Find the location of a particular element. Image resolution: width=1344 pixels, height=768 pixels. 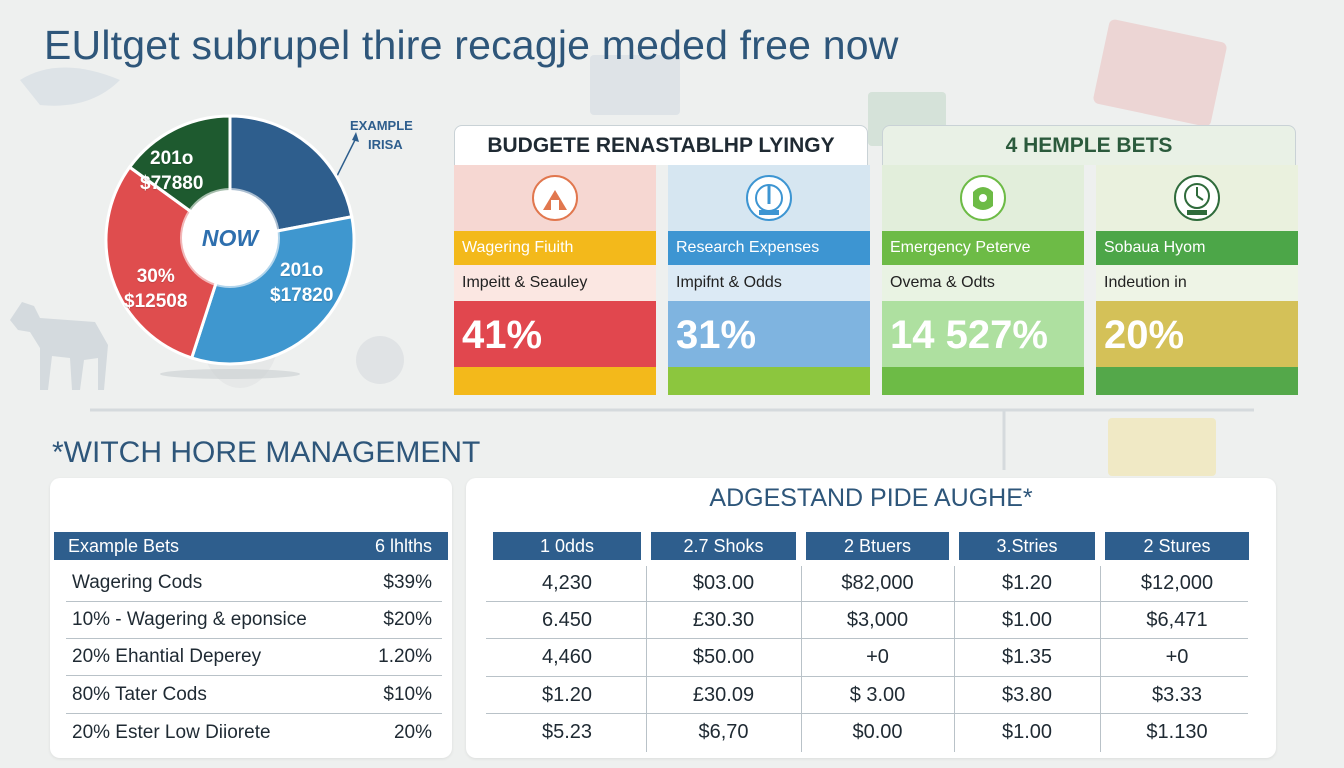

table-cell: $12,000 is located at coordinates (1177, 583).